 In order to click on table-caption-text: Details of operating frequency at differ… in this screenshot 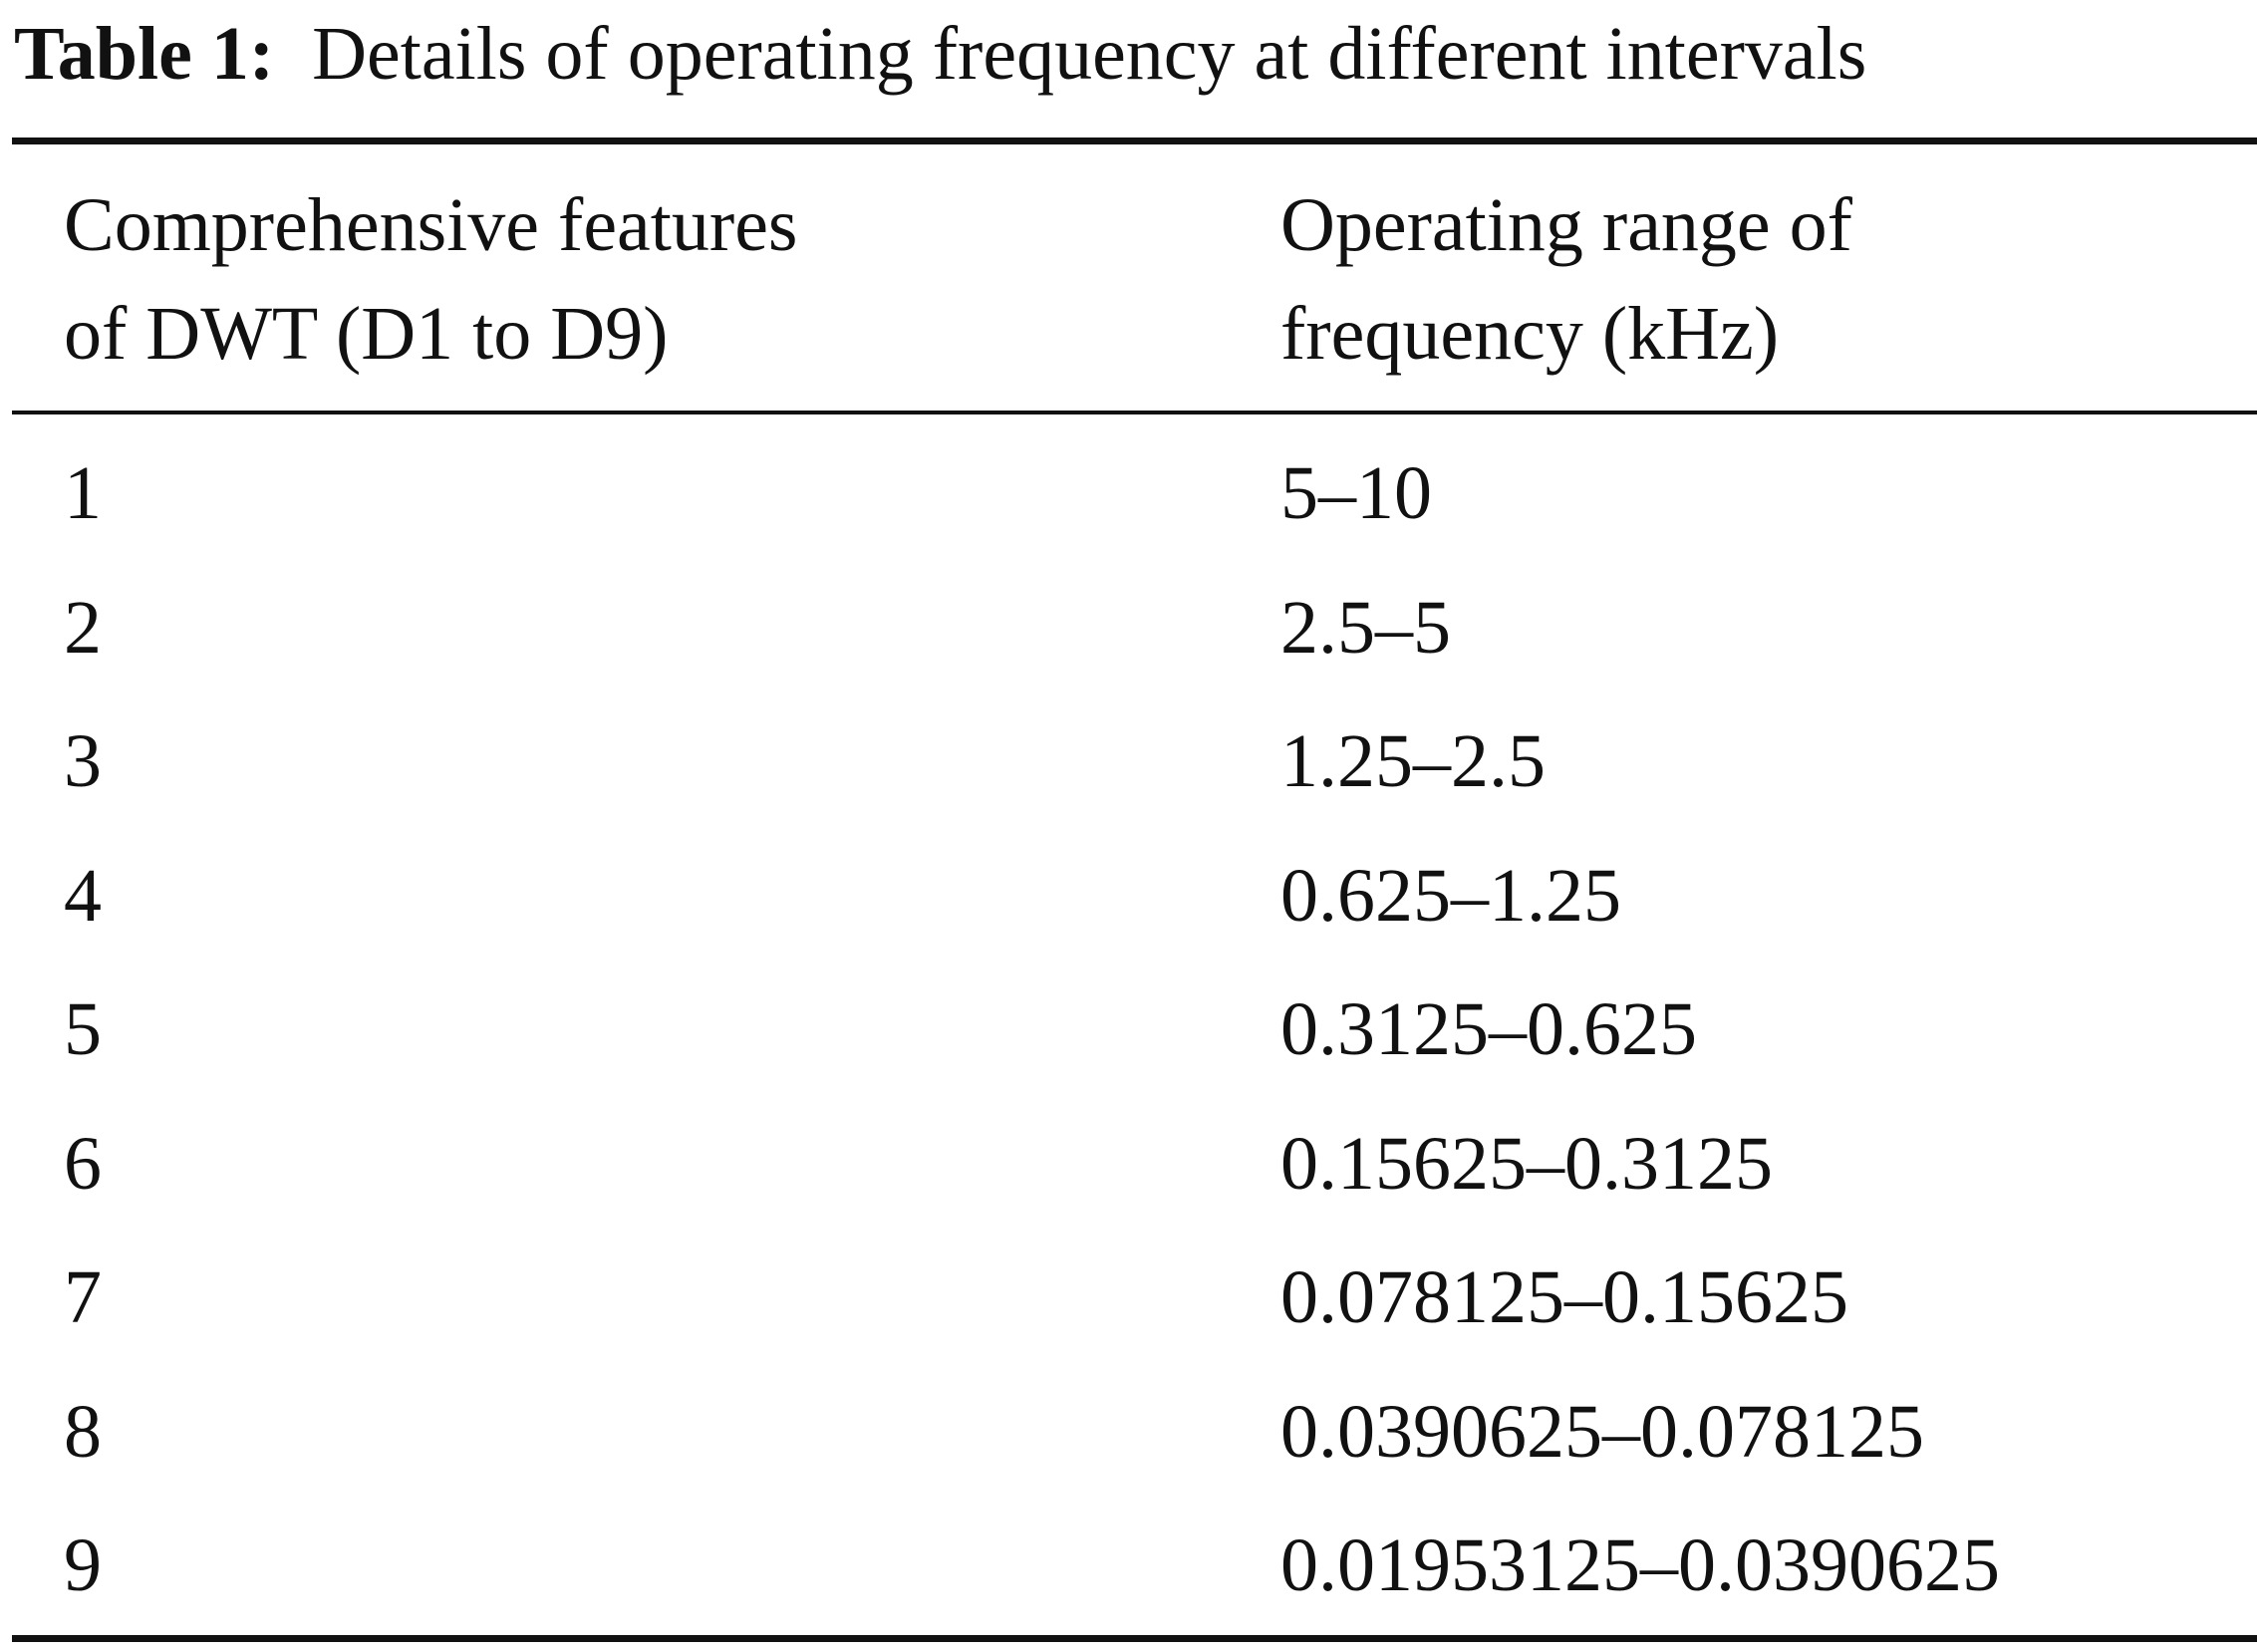, I will do `click(1089, 54)`.